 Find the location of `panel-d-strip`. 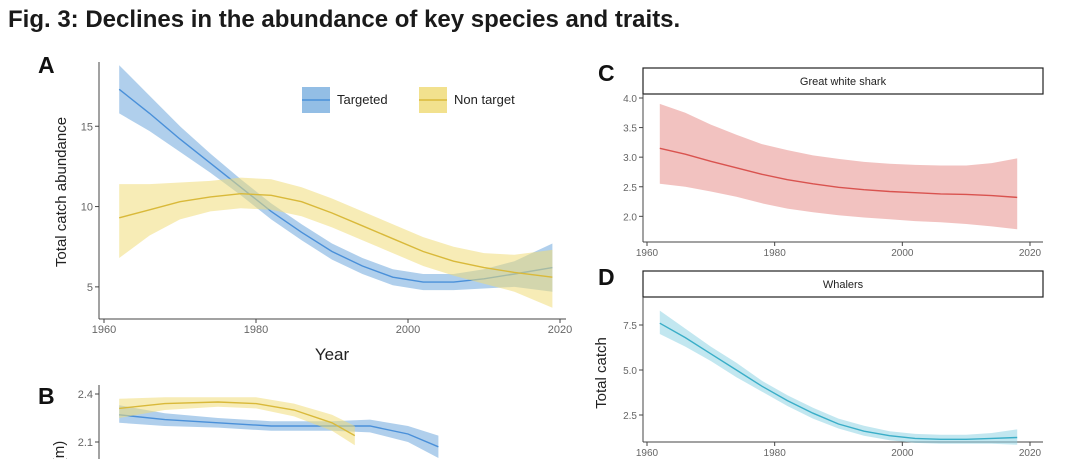

panel-d-strip is located at coordinates (843, 284).